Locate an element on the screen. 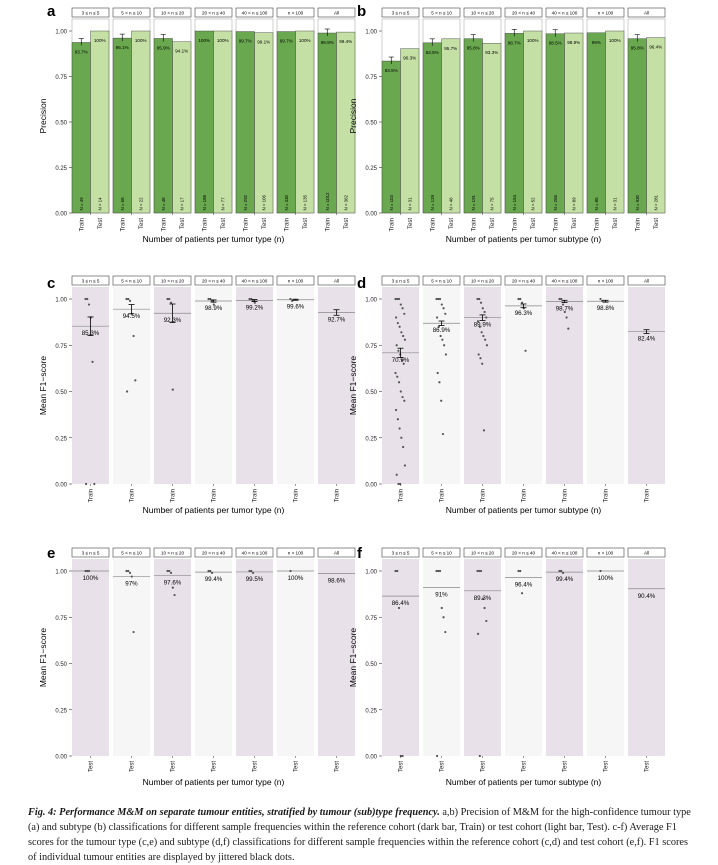 This screenshot has width=718, height=865. n-label-test: N = 135 is located at coordinates (304, 202).